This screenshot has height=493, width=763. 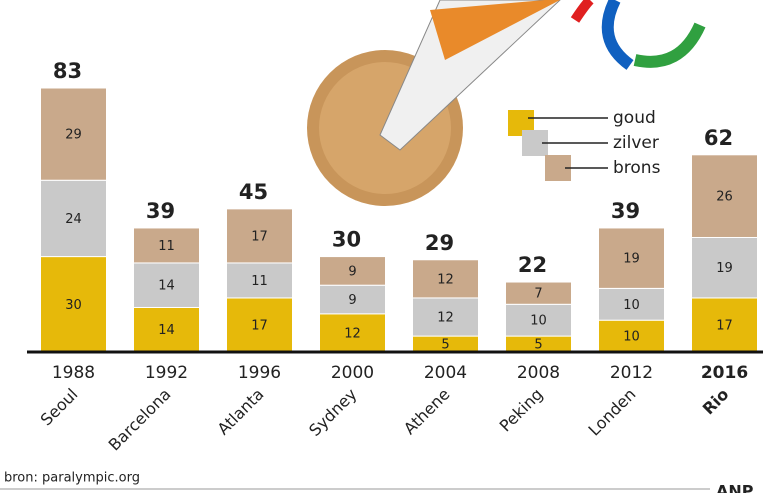 What do you see at coordinates (495, 30) in the screenshot?
I see `pencil-band` at bounding box center [495, 30].